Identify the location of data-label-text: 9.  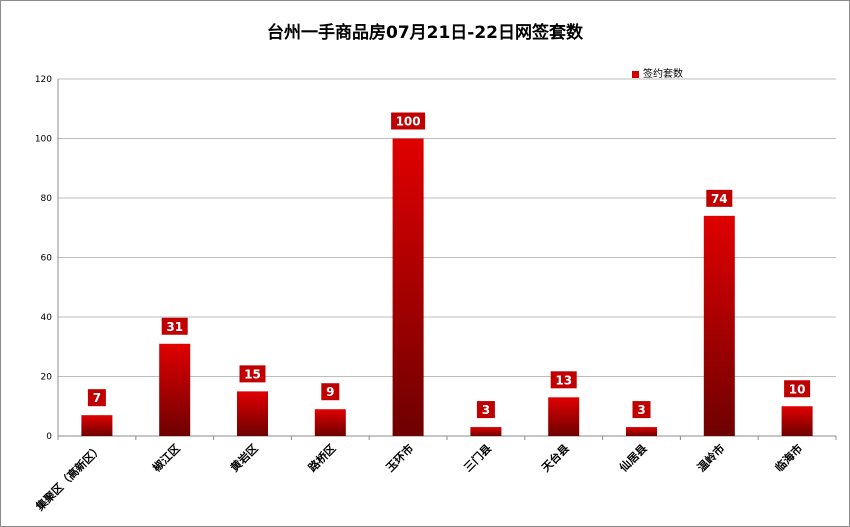
(330, 392).